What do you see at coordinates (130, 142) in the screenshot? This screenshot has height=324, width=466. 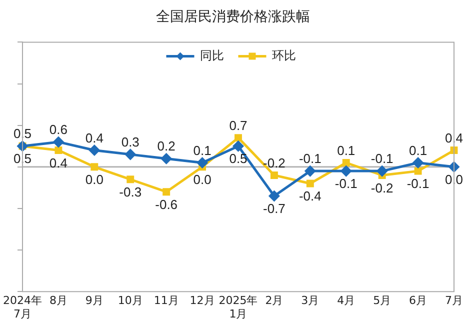 I see `data-label: 0.3` at bounding box center [130, 142].